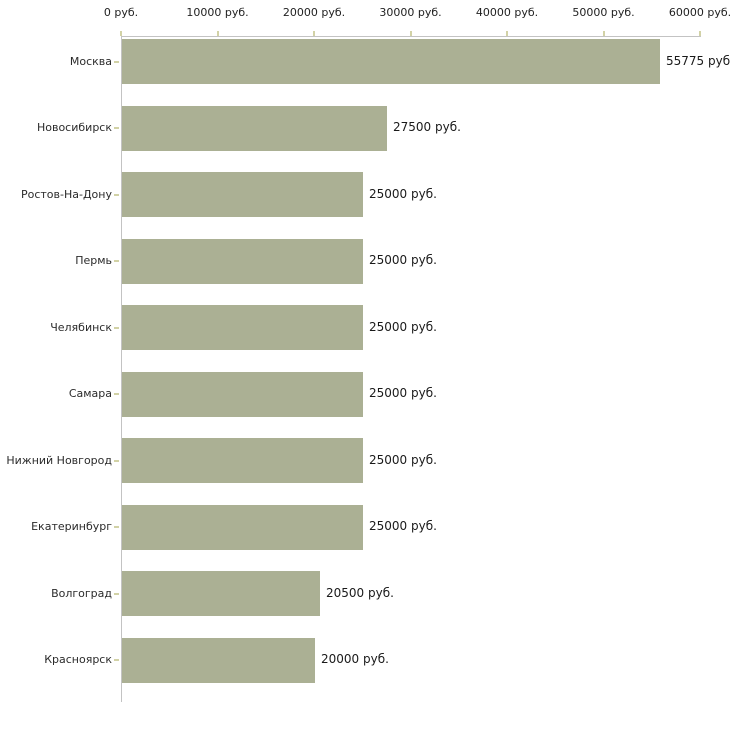 This screenshot has width=730, height=730. I want to click on x-axis-tick-label: 40000 руб., so click(507, 12).